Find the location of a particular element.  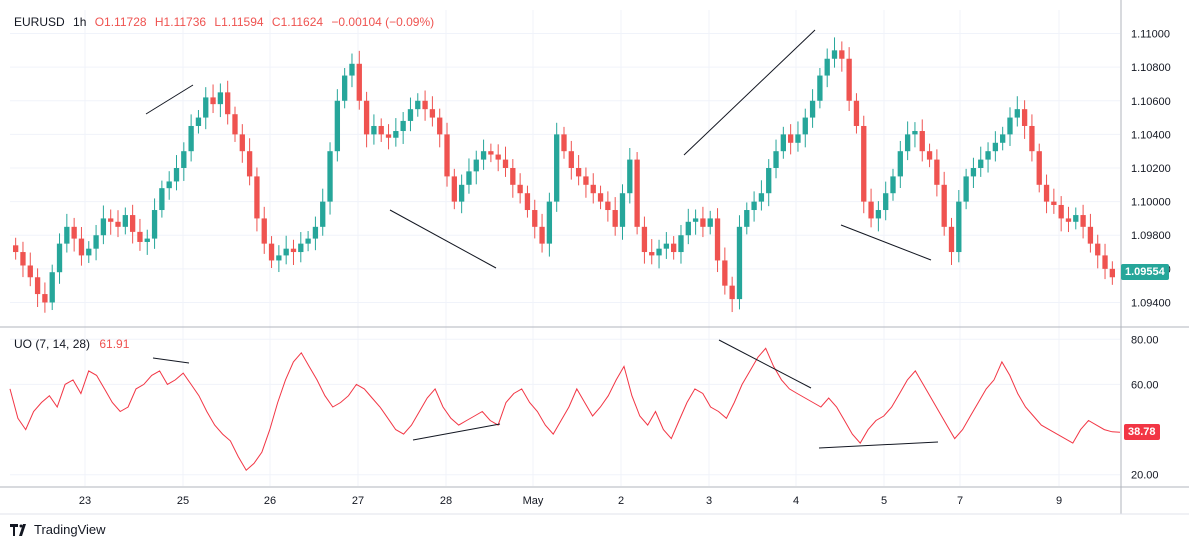

interval-label: 1h is located at coordinates (80, 22).